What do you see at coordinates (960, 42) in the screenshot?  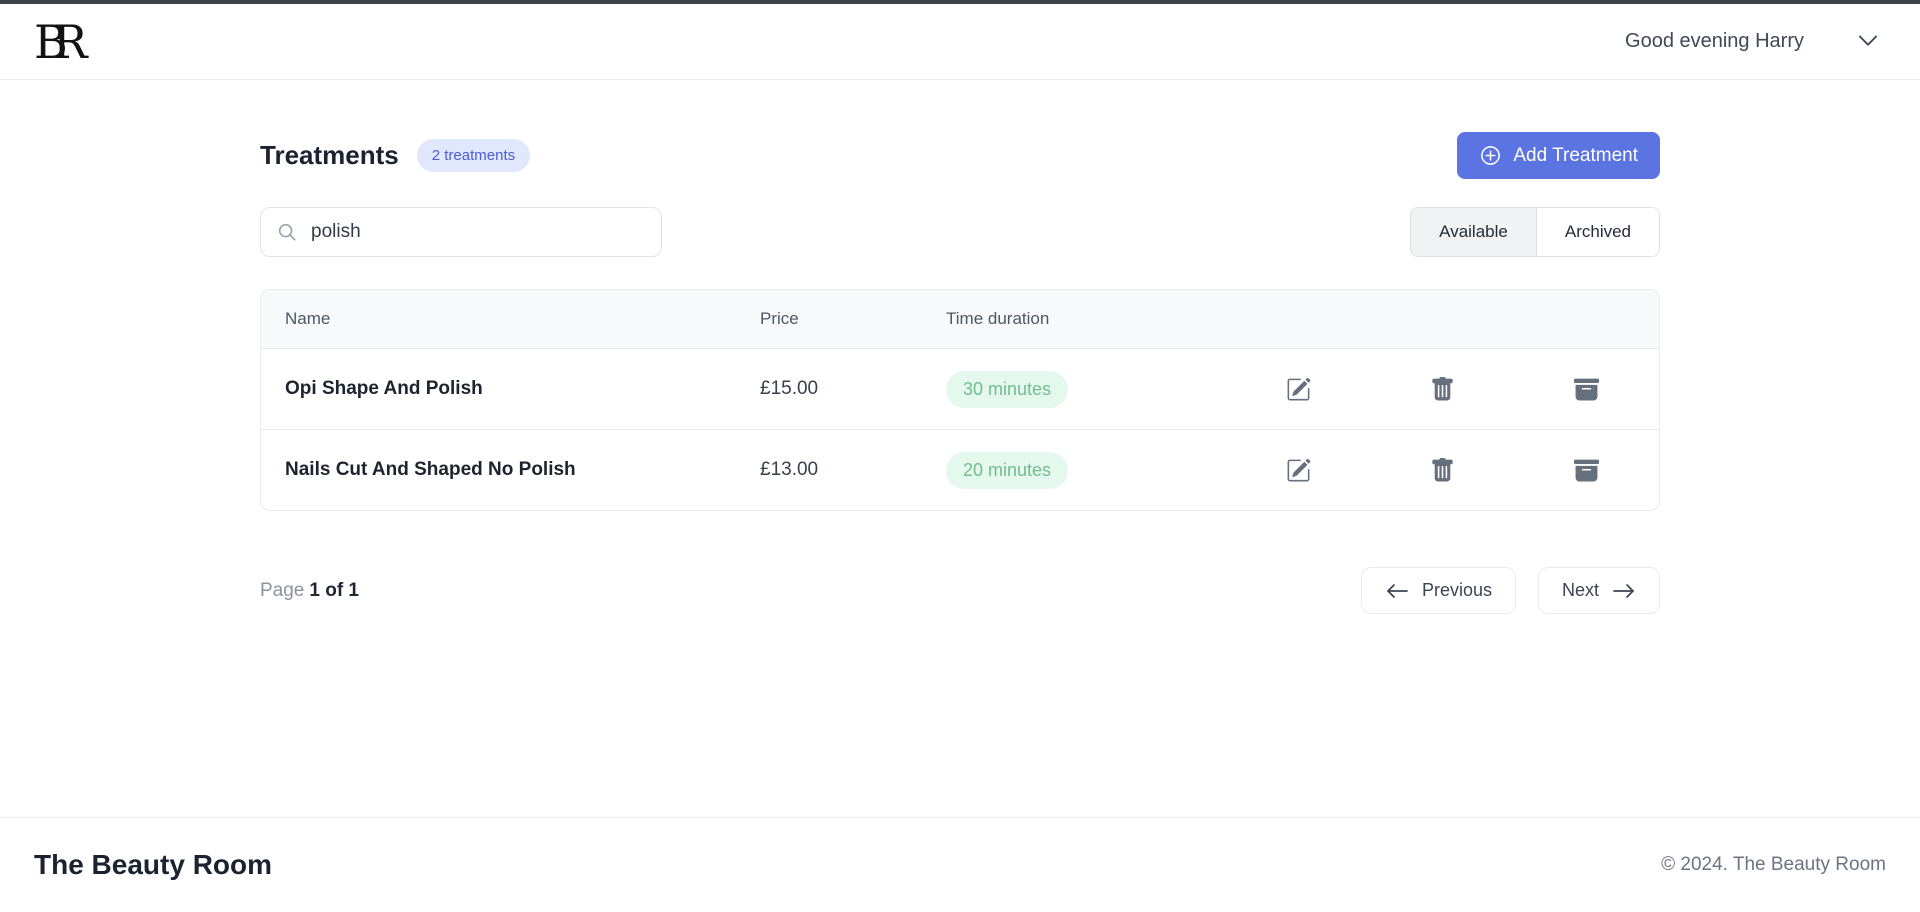 I see `header: B R Good evening Harry` at bounding box center [960, 42].